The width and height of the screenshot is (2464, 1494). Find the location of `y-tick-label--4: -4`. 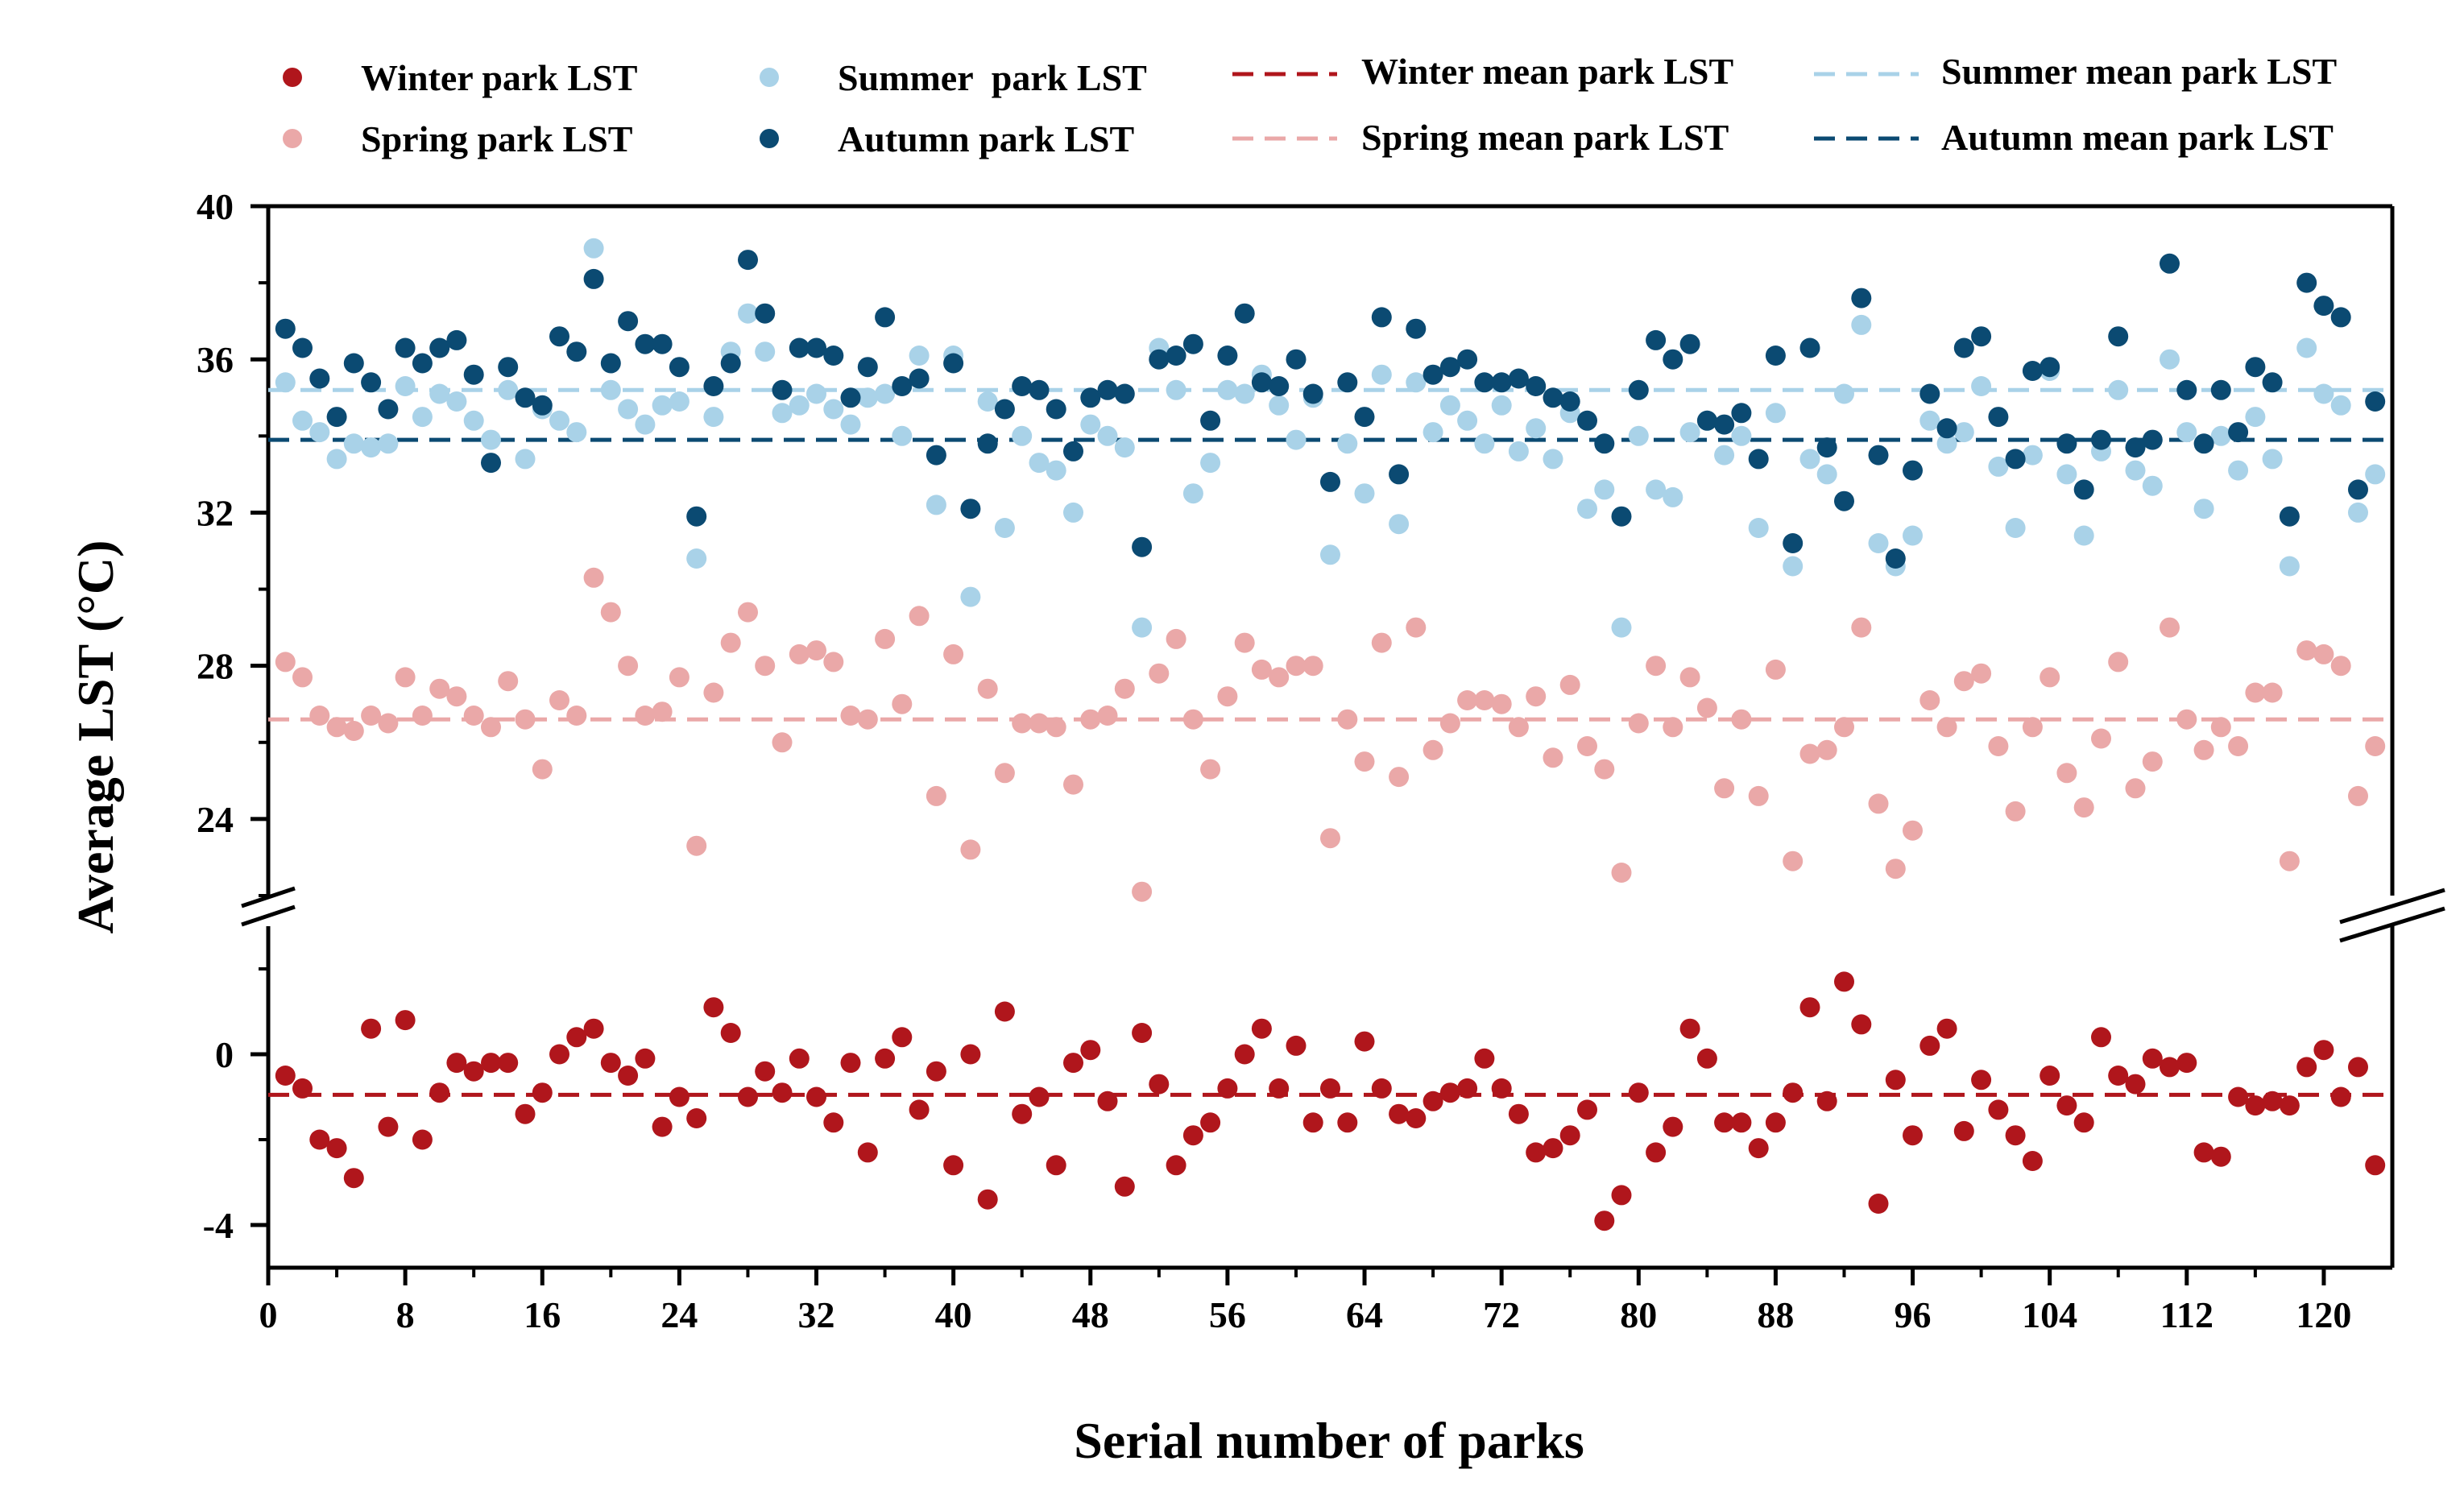

y-tick-label--4: -4 is located at coordinates (218, 1225).